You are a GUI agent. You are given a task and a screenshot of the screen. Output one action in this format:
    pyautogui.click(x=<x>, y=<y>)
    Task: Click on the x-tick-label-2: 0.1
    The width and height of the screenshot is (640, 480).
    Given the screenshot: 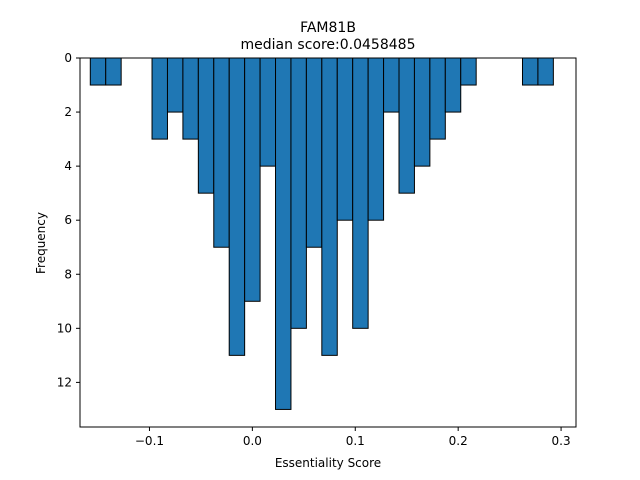 What is the action you would take?
    pyautogui.click(x=355, y=441)
    